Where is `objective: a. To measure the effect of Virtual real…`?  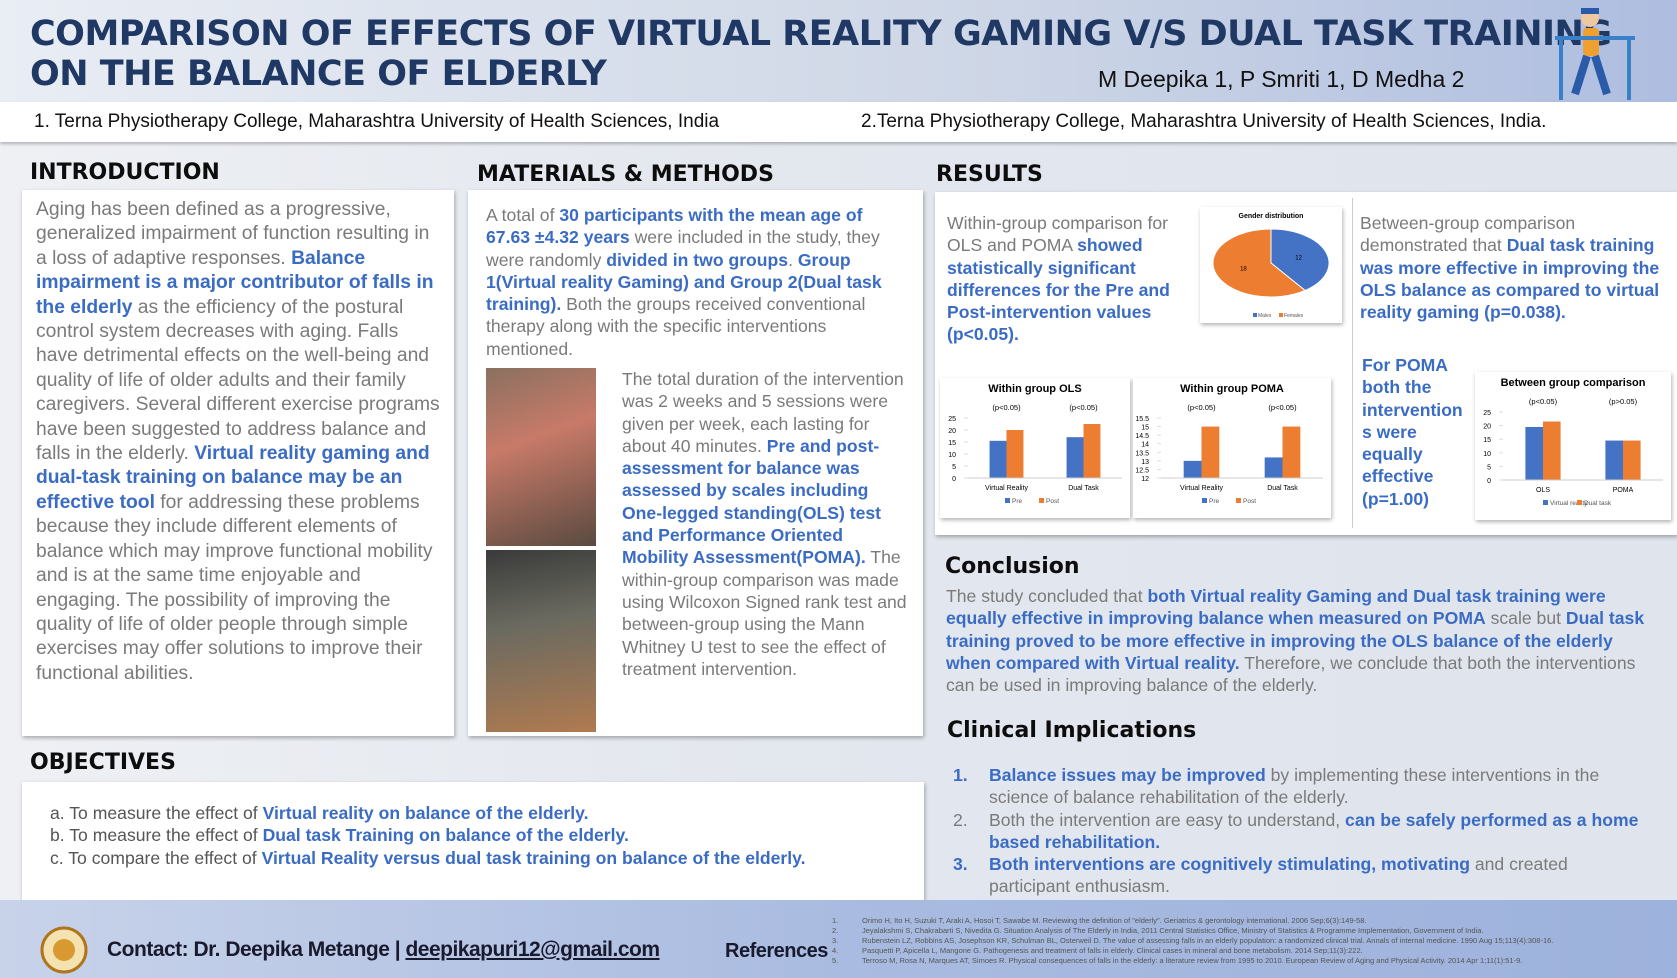 objective: a. To measure the effect of Virtual real… is located at coordinates (487, 813).